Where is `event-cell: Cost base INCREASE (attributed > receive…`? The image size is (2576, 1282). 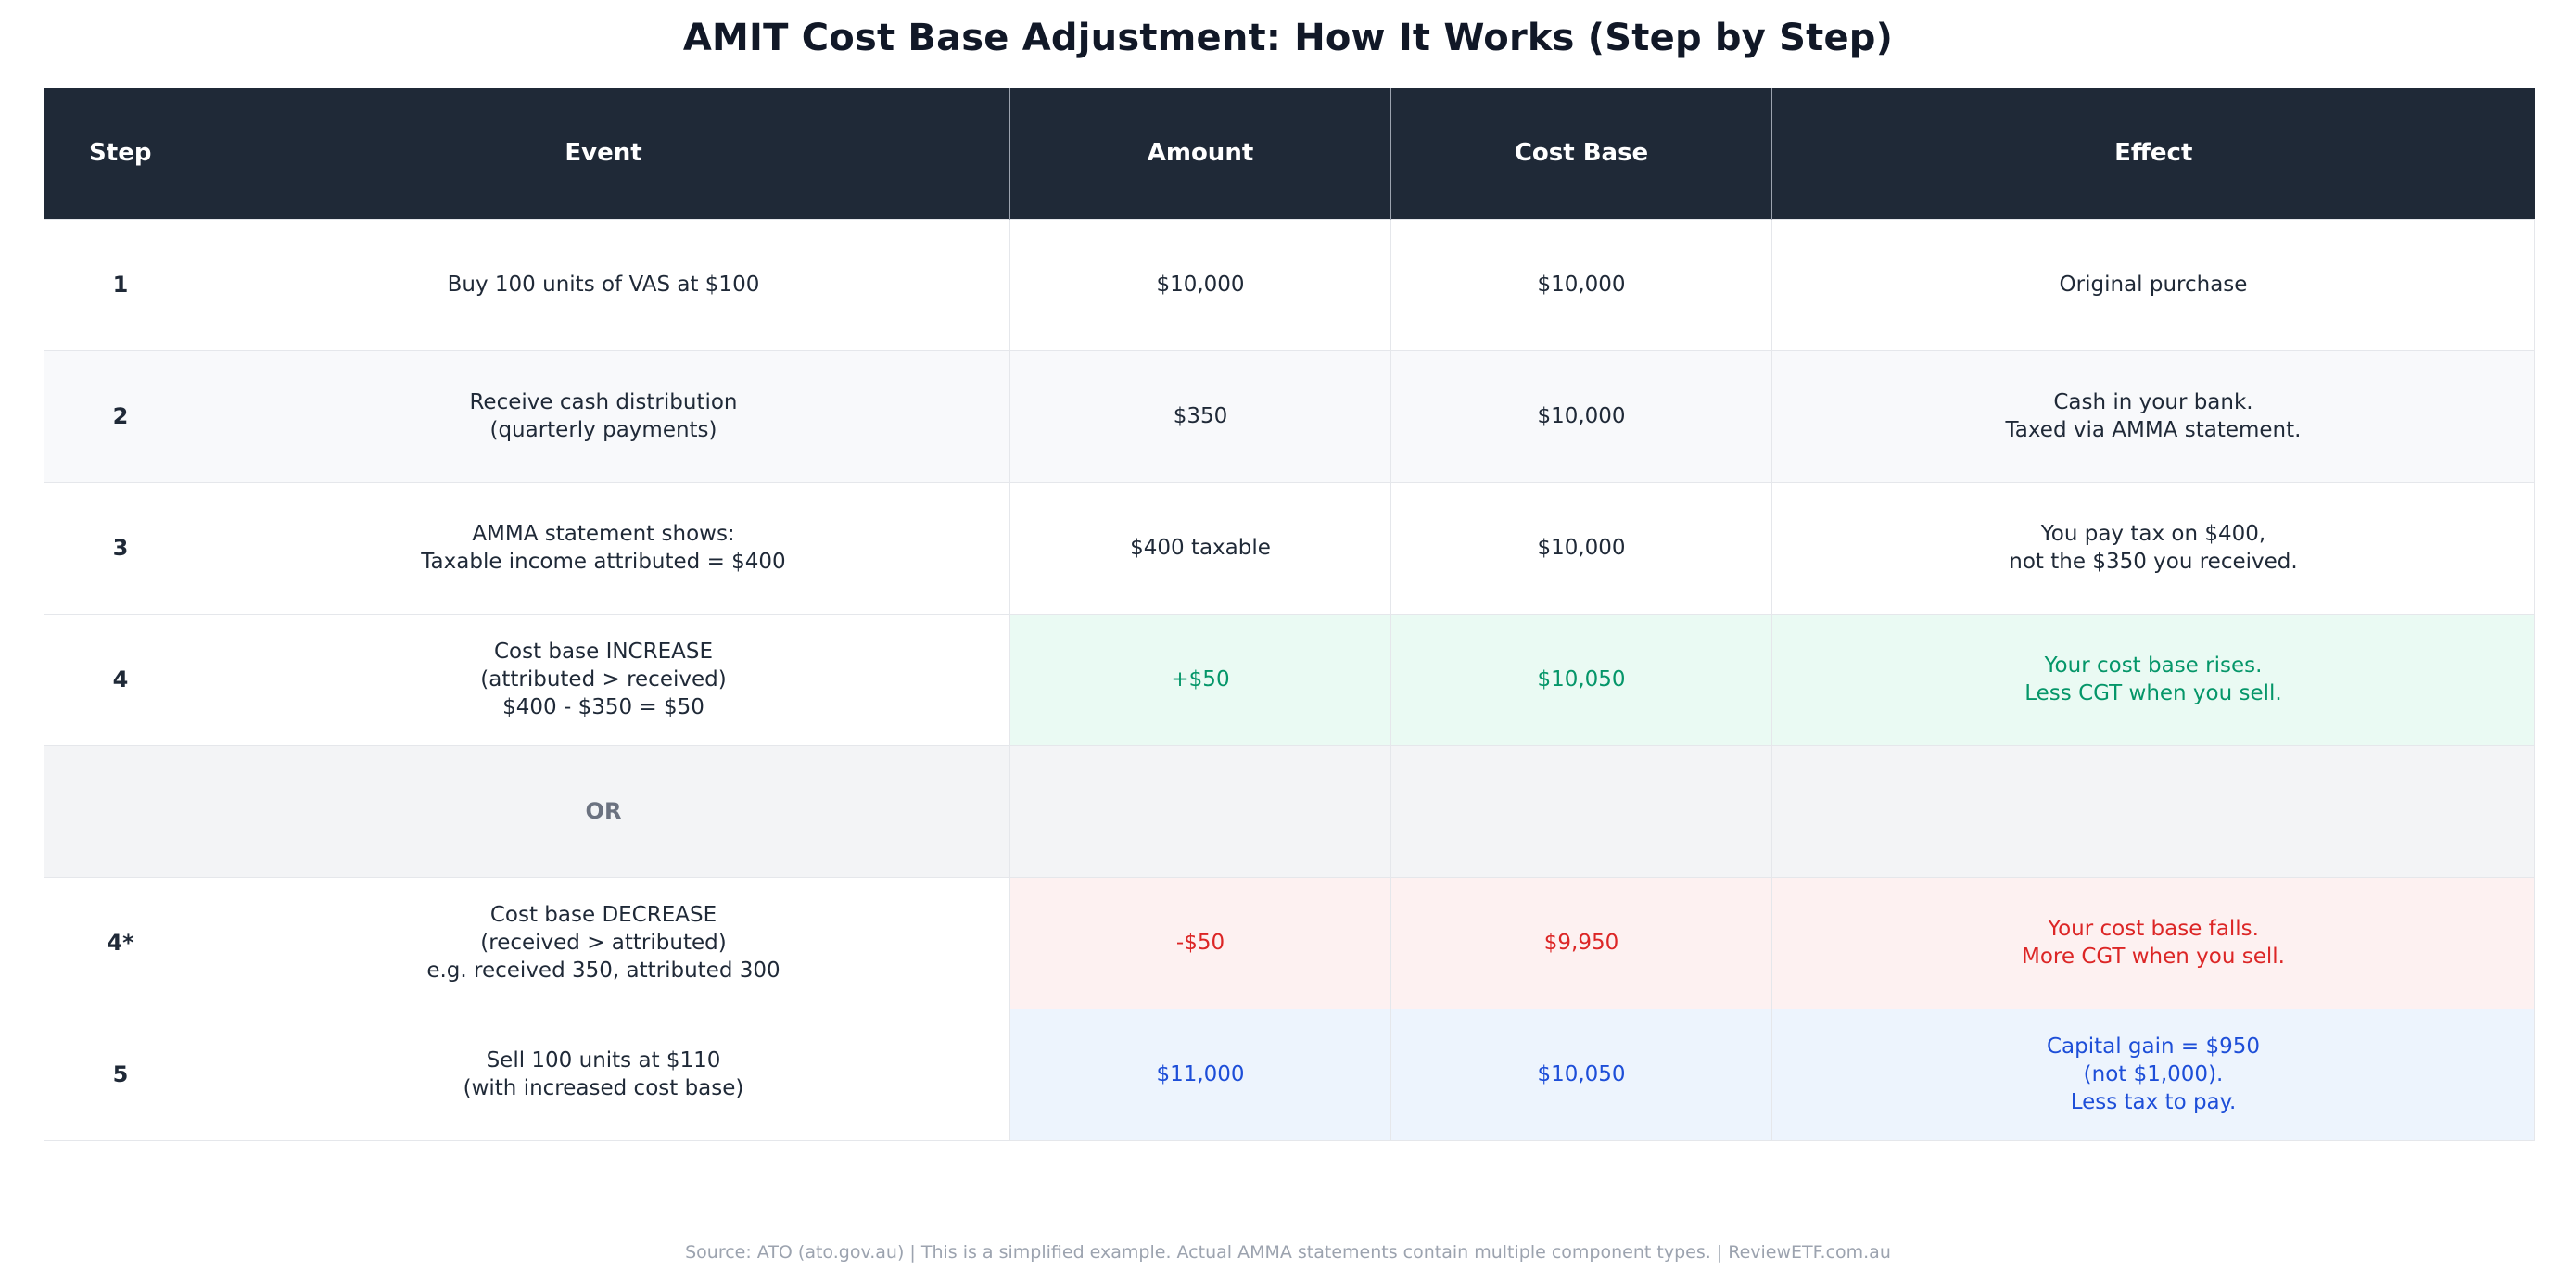 event-cell: Cost base INCREASE (attributed > receive… is located at coordinates (603, 679).